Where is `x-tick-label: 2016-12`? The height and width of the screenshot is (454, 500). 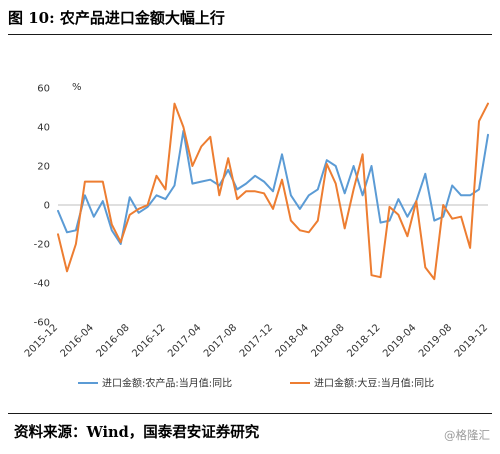
x-tick-label: 2016-12 is located at coordinates (148, 340).